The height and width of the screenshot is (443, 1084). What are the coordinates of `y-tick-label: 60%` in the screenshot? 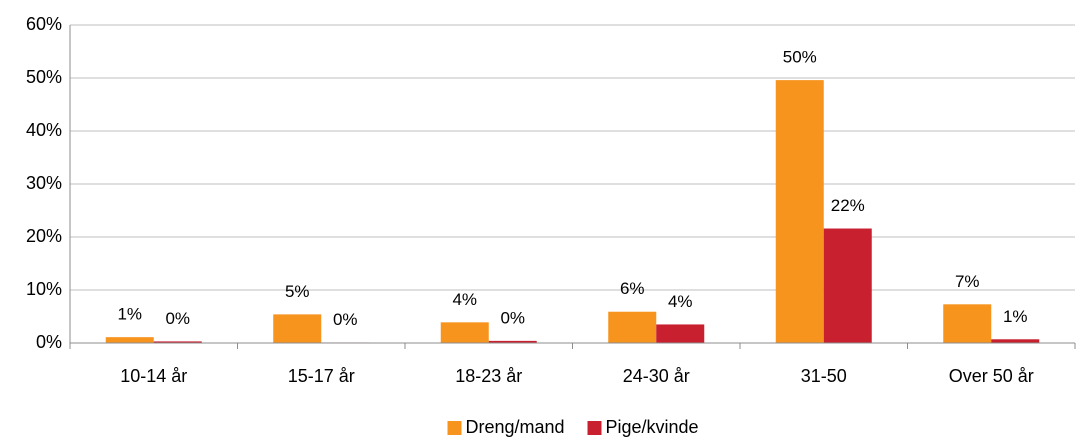 It's located at (44, 24).